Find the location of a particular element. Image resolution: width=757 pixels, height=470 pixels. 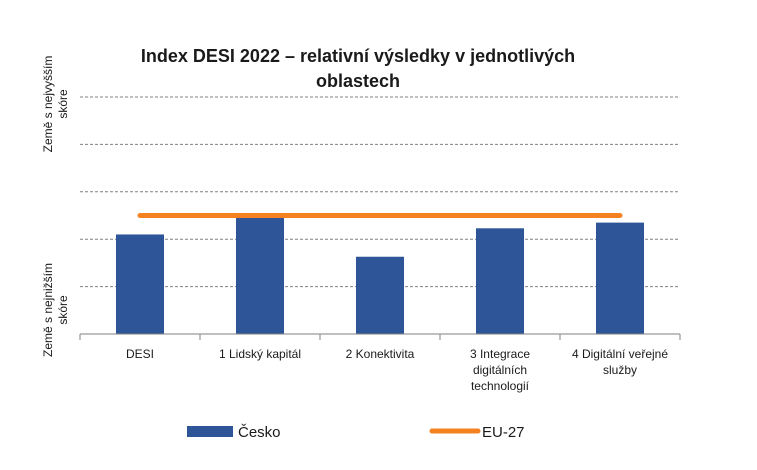

tick-label-1: DESI is located at coordinates (140, 354).